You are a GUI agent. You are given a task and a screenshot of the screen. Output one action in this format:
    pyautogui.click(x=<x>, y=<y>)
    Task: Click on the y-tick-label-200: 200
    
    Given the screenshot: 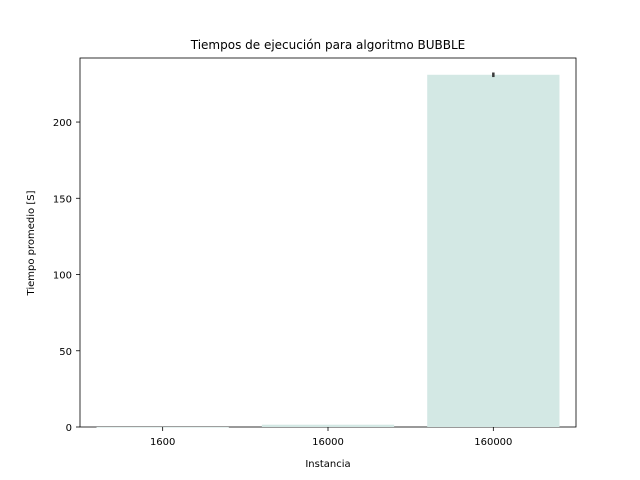 What is the action you would take?
    pyautogui.click(x=62, y=123)
    